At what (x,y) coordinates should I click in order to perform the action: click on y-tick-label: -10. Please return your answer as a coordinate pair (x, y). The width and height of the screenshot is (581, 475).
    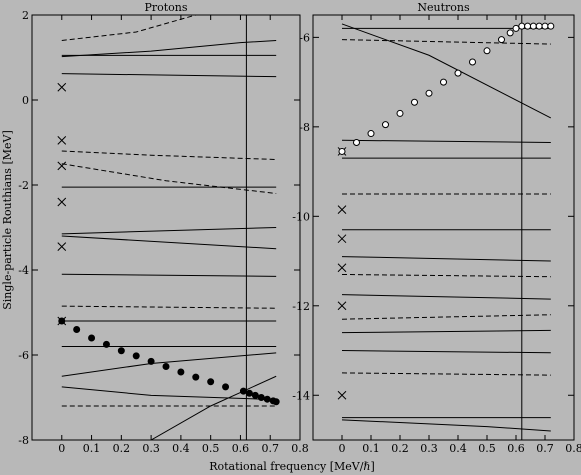
    Looking at the image, I should click on (301, 216).